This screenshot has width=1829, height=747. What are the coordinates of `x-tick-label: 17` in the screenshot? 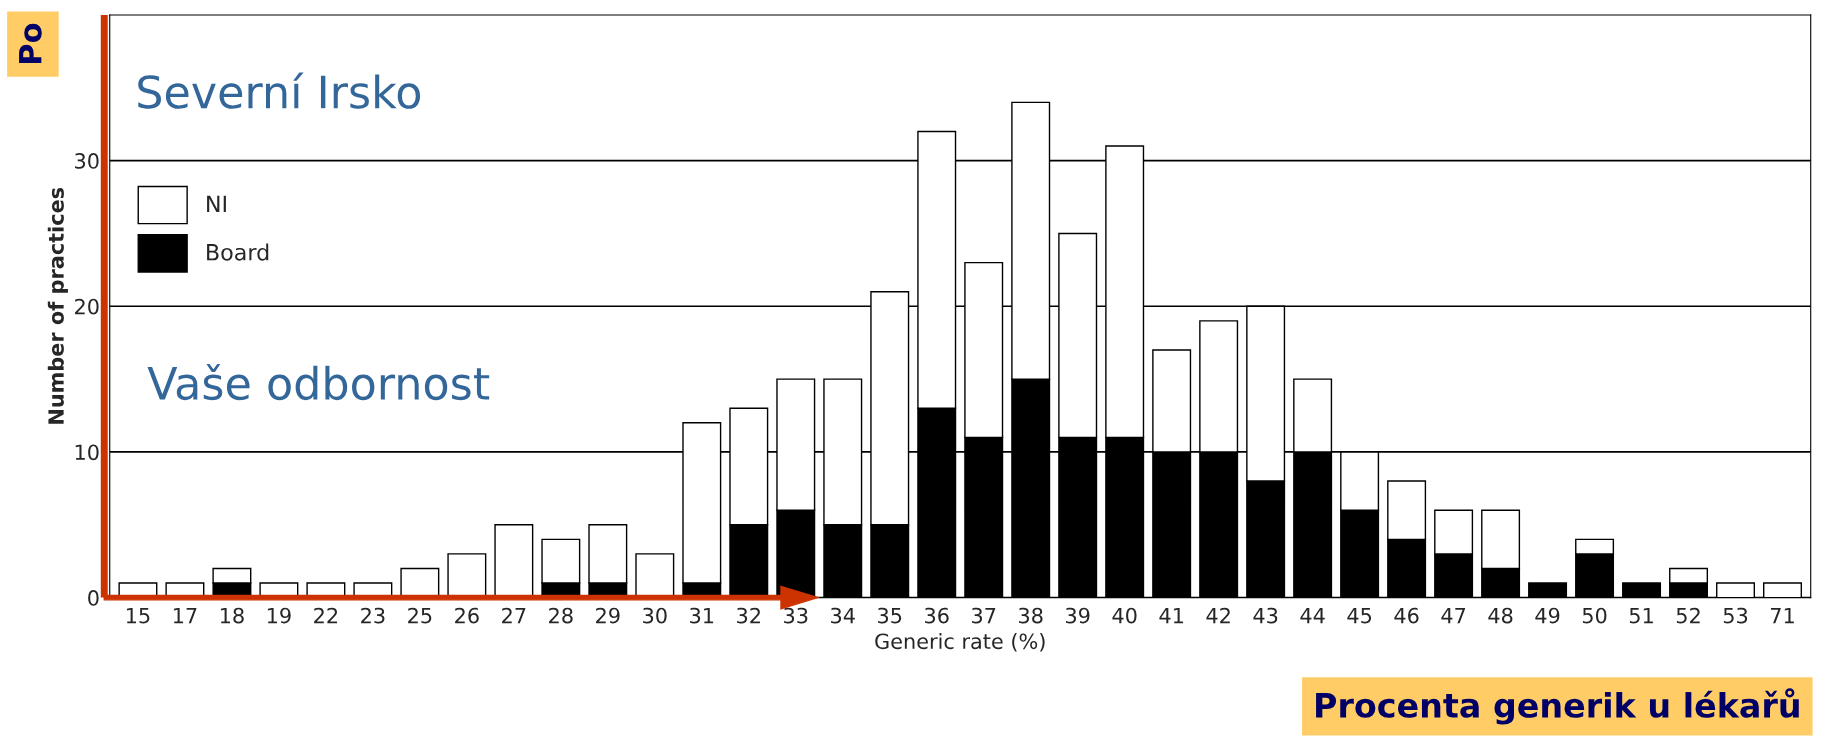 It's located at (185, 615).